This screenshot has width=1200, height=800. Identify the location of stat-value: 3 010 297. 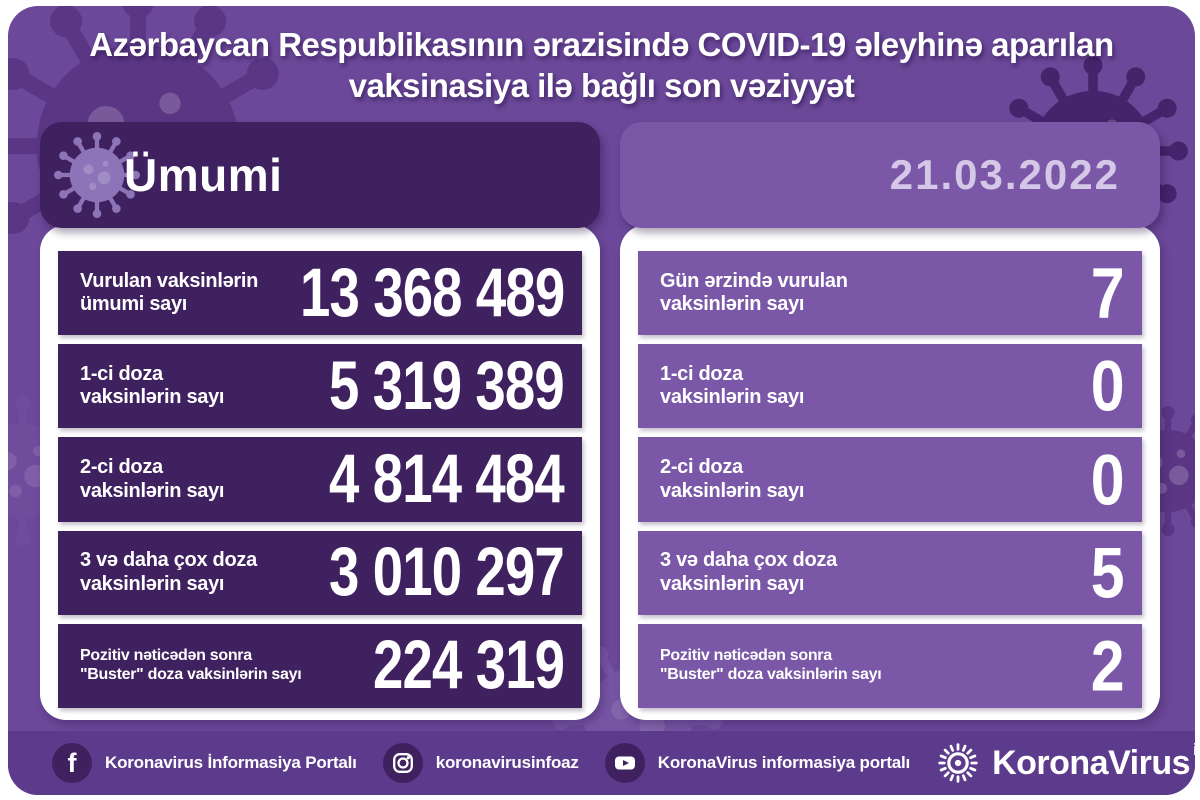
(447, 572).